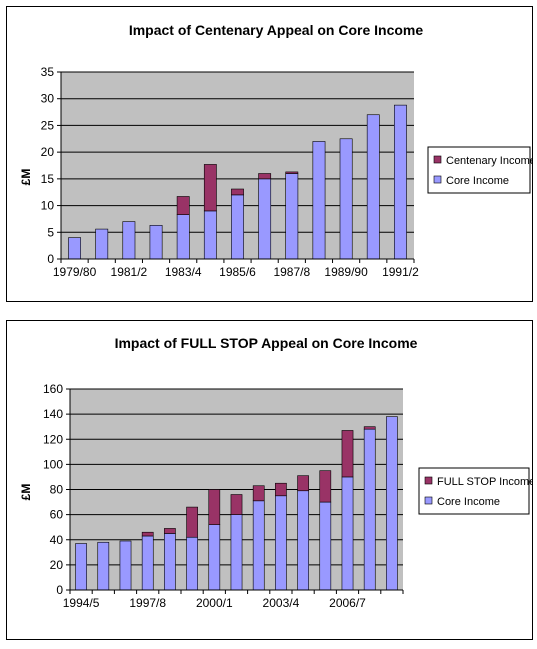 The height and width of the screenshot is (649, 537). Describe the element at coordinates (170, 562) in the screenshot. I see `bar-core: Core Income 1998/9: 45` at that location.